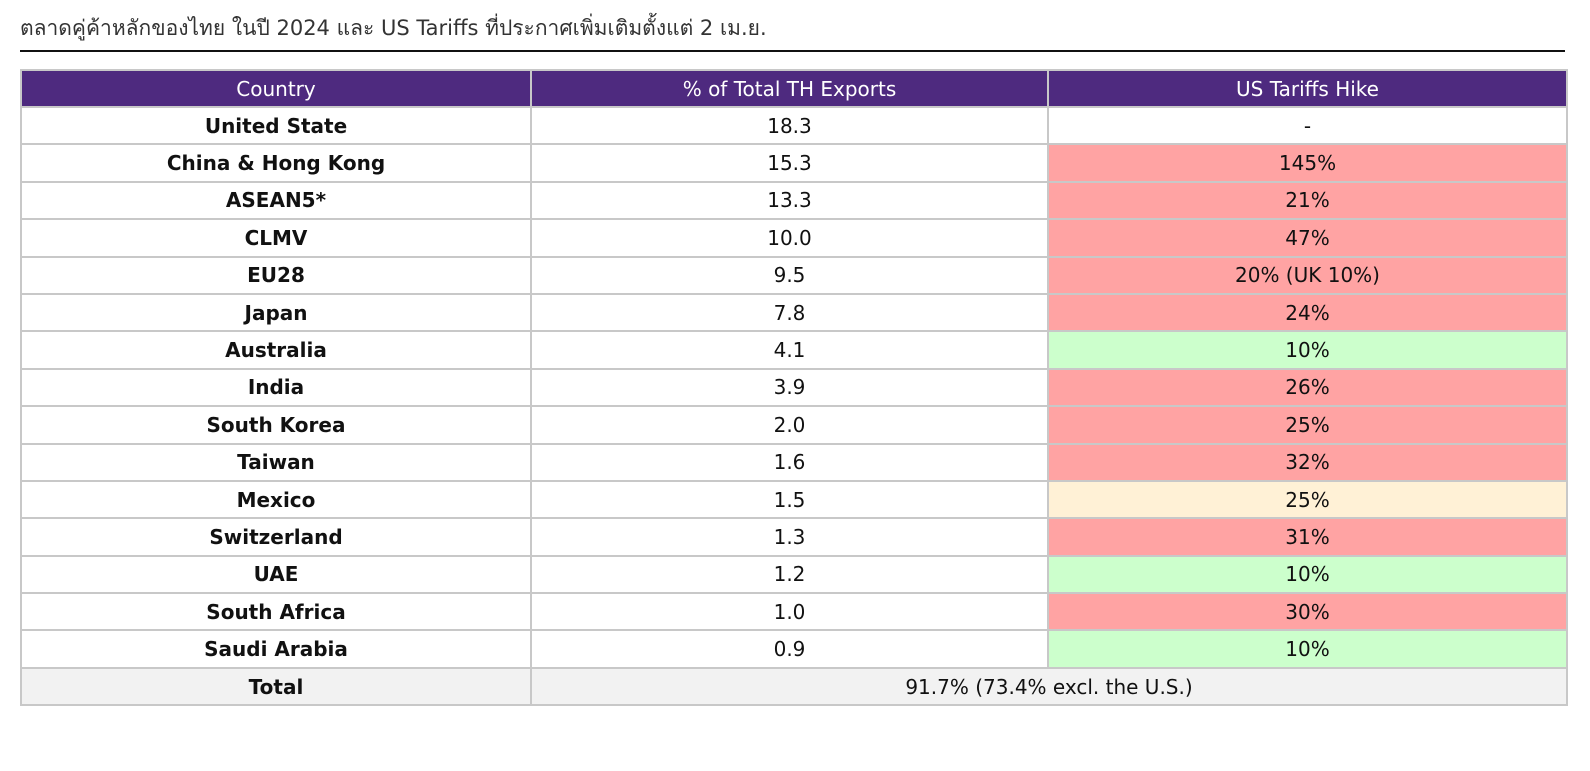 The width and height of the screenshot is (1590, 771). Describe the element at coordinates (789, 425) in the screenshot. I see `export-share-cell: 2.0` at that location.